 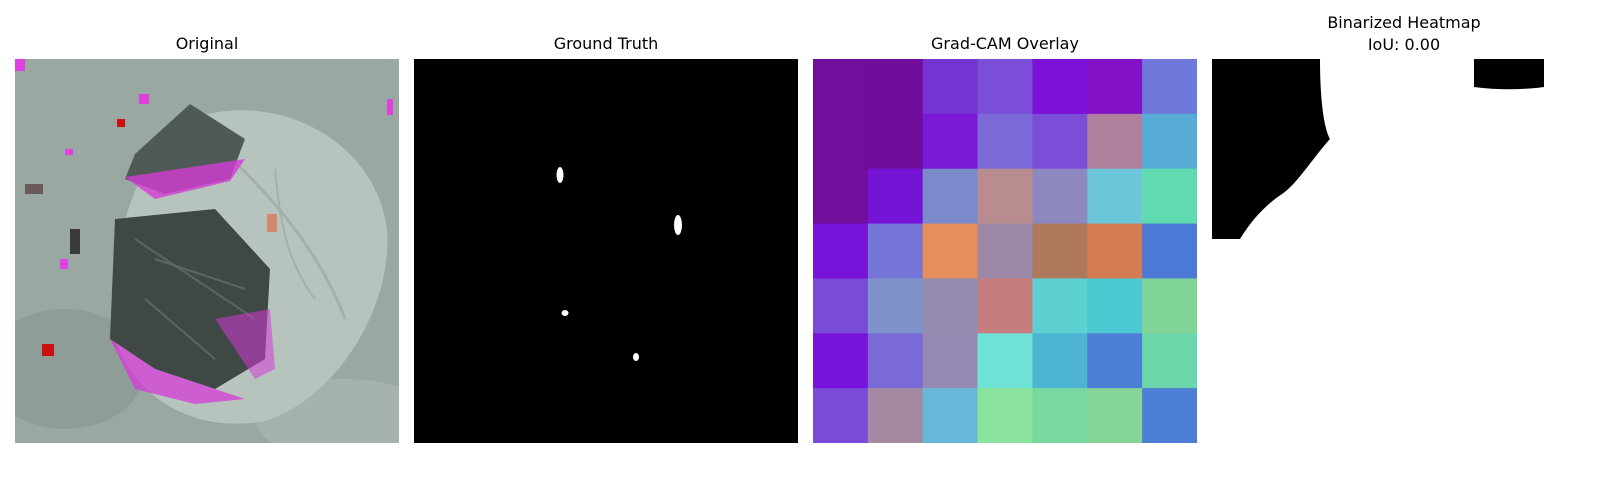 I want to click on original-title: Original, so click(x=207, y=43).